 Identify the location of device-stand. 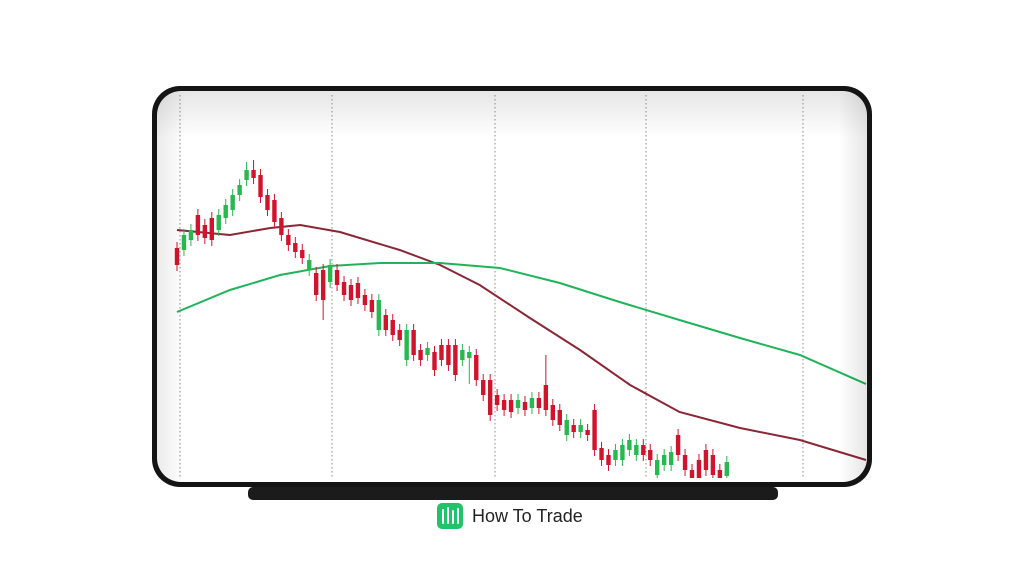
(513, 493).